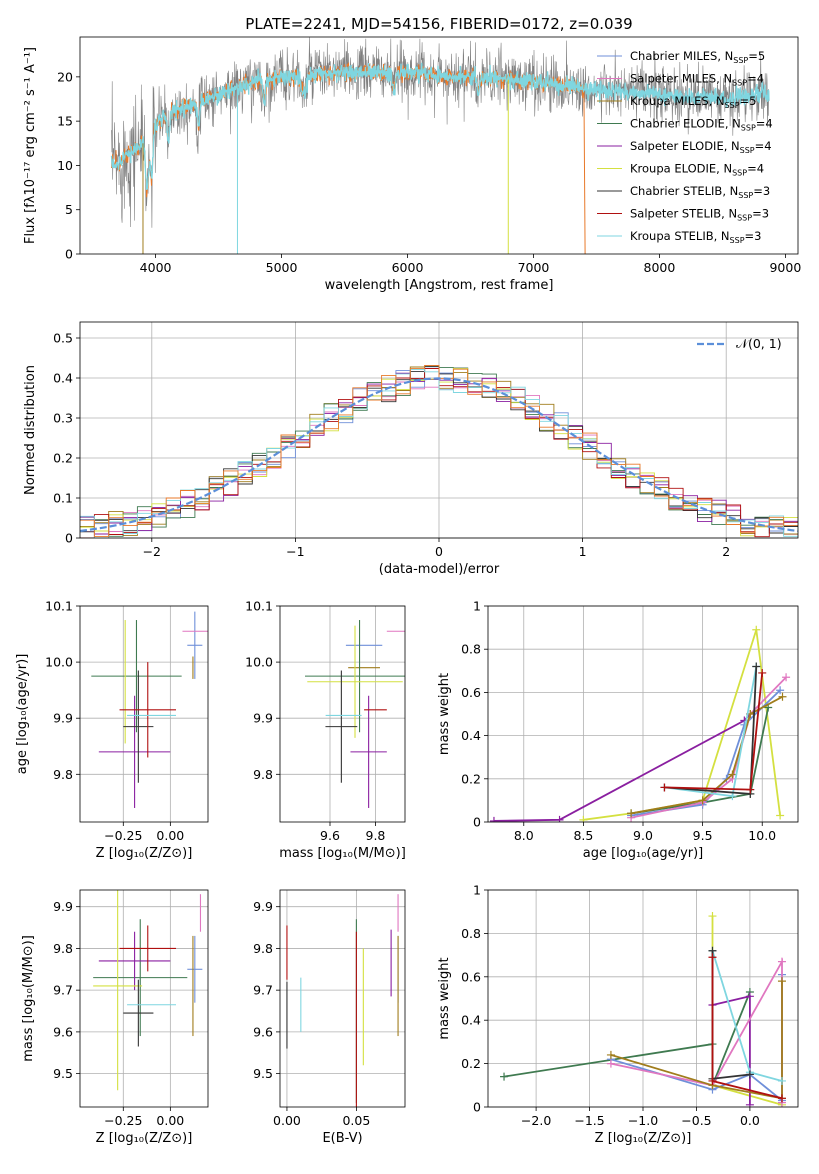 The image size is (819, 1174). Describe the element at coordinates (444, 714) in the screenshot. I see `y-axis-label: mass weight` at that location.